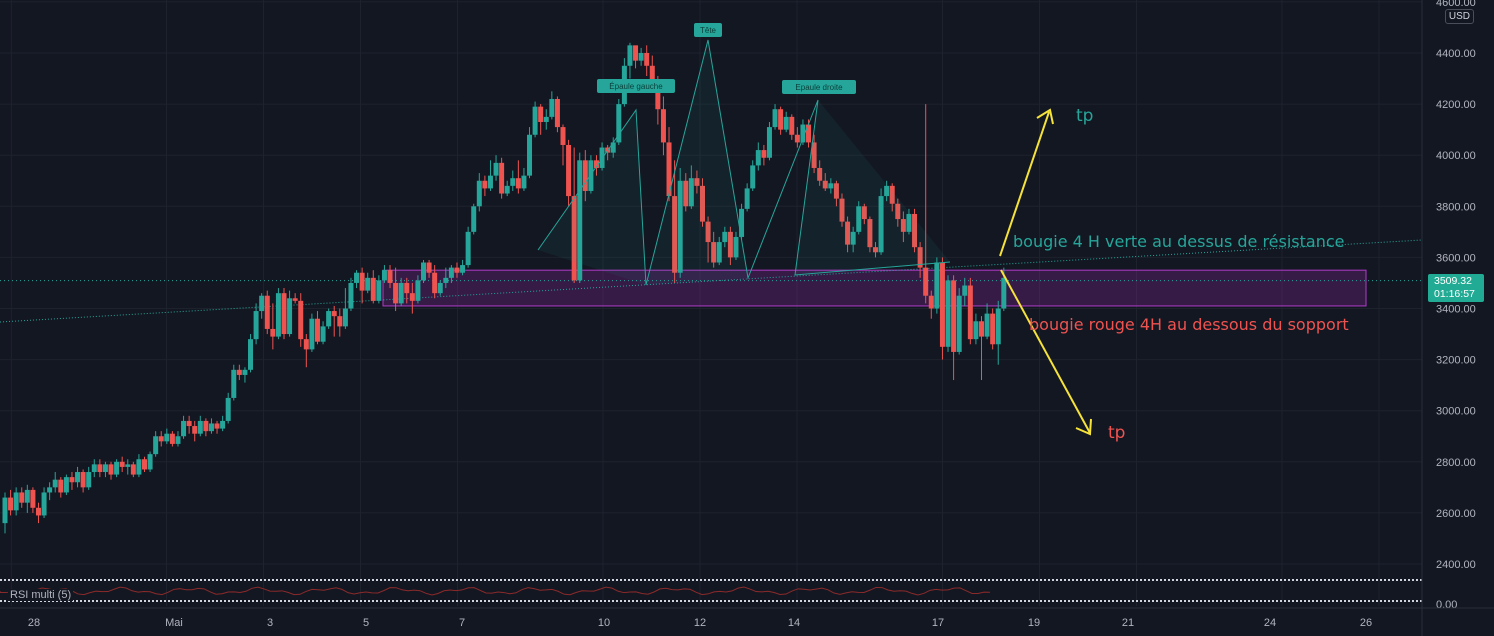  Describe the element at coordinates (726, 58) in the screenshot. I see `pattern-labels: Épaule gauche Tête Epaule droite` at that location.